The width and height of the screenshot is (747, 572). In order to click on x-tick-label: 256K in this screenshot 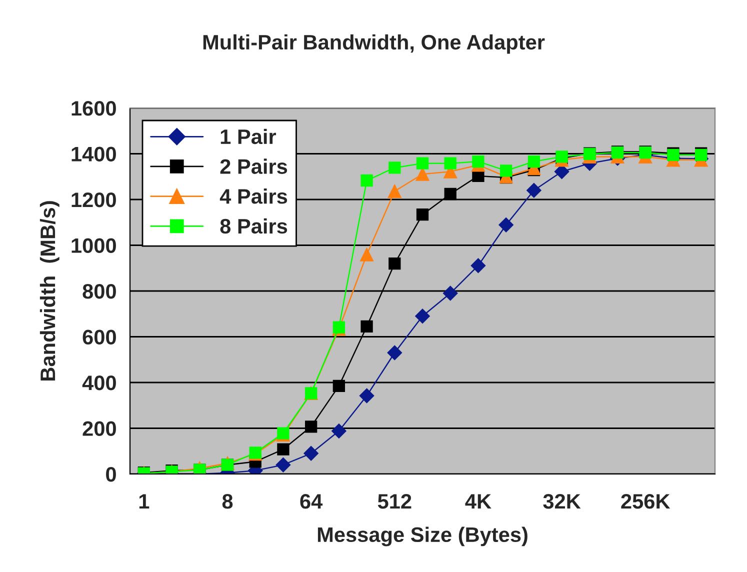, I will do `click(645, 501)`.